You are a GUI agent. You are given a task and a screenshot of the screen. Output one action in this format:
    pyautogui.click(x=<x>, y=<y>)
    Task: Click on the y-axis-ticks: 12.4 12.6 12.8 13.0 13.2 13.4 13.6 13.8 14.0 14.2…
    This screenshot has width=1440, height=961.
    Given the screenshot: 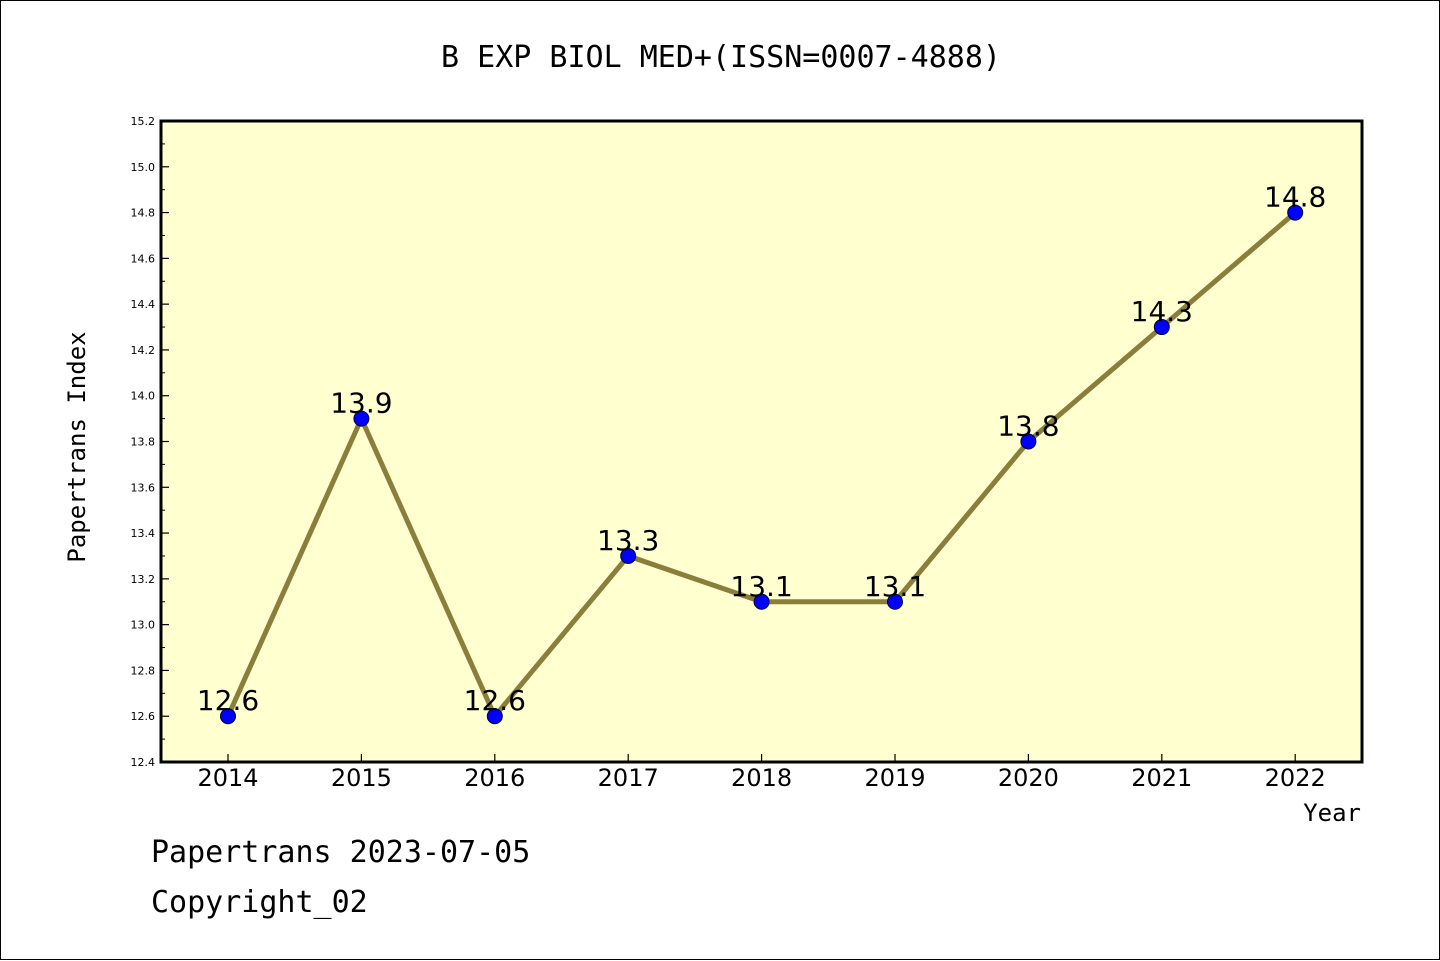 What is the action you would take?
    pyautogui.click(x=150, y=442)
    